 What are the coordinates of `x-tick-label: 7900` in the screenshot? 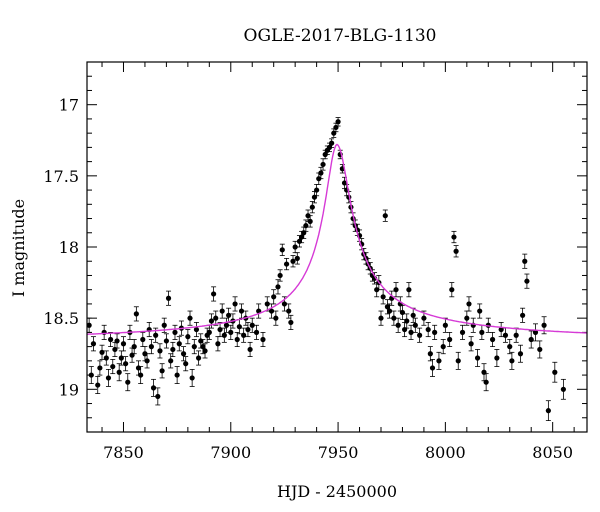 It's located at (230, 452).